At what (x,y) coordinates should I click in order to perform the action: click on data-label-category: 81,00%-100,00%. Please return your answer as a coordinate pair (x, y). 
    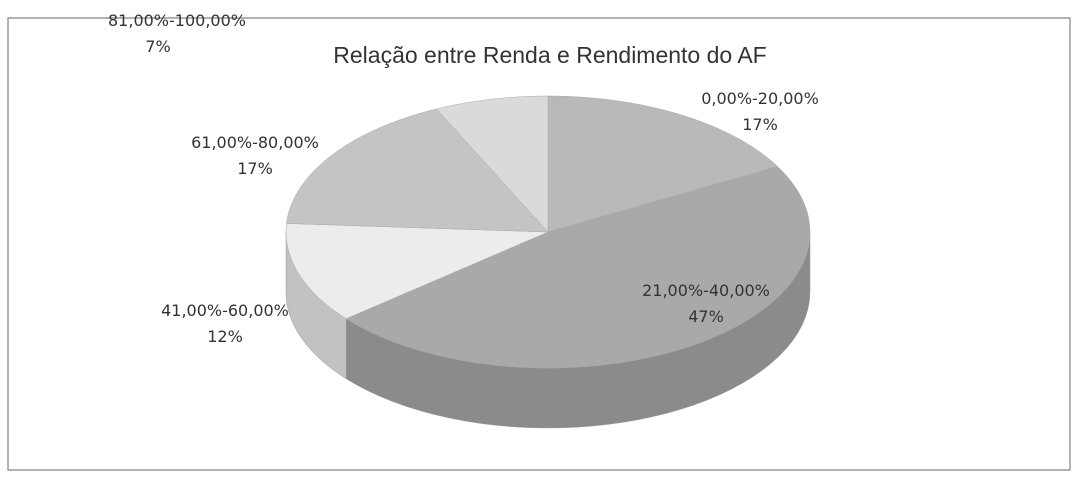
    Looking at the image, I should click on (177, 20).